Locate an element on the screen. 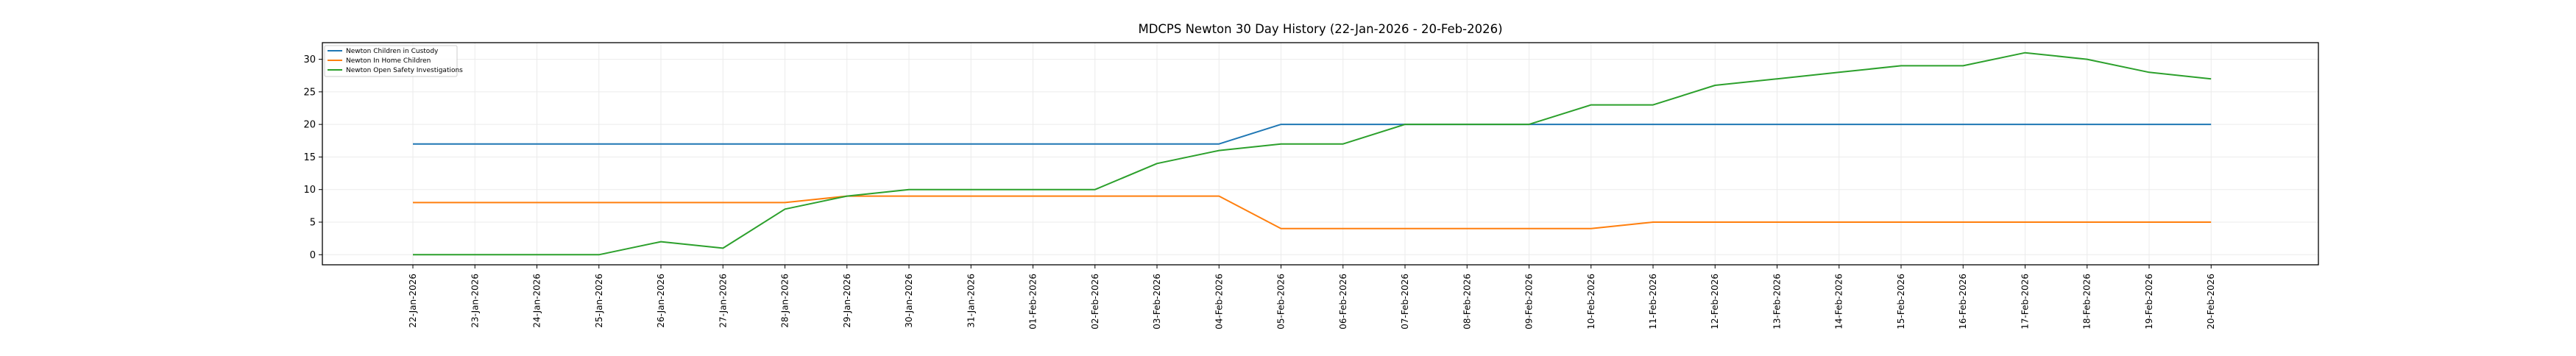 Image resolution: width=2576 pixels, height=356 pixels. x-tick-label: 18-Feb-2026 is located at coordinates (2087, 302).